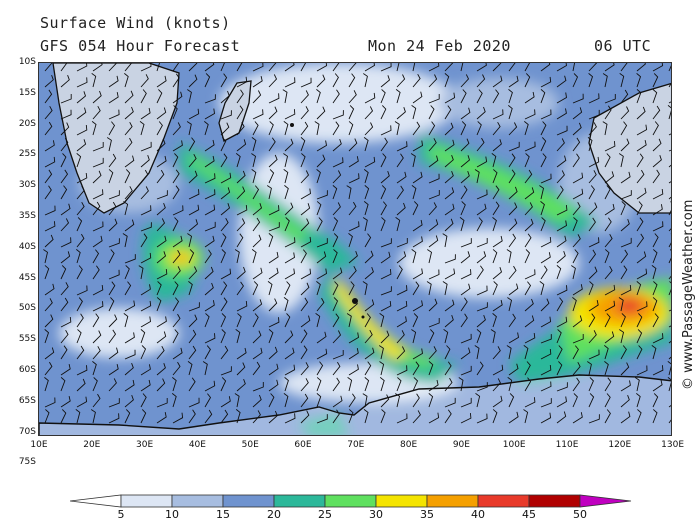 This screenshot has width=700, height=525. I want to click on colorbar-segment, so click(554, 501).